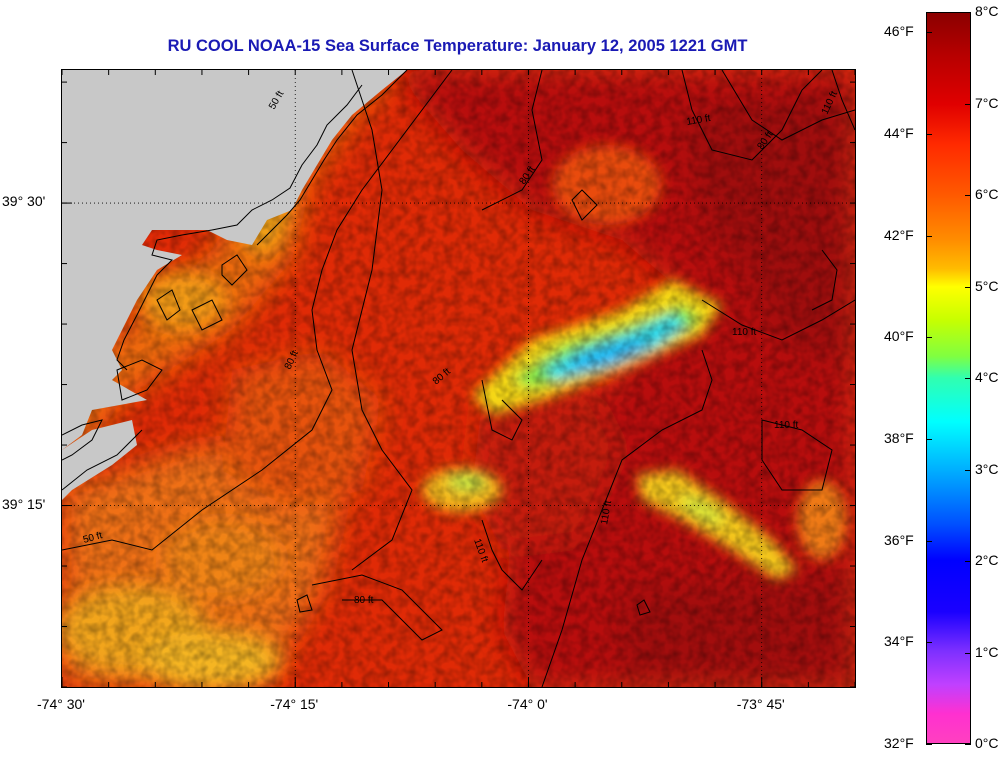 Image resolution: width=1008 pixels, height=761 pixels. What do you see at coordinates (987, 560) in the screenshot?
I see `colorbar-celsius-label: 2°C` at bounding box center [987, 560].